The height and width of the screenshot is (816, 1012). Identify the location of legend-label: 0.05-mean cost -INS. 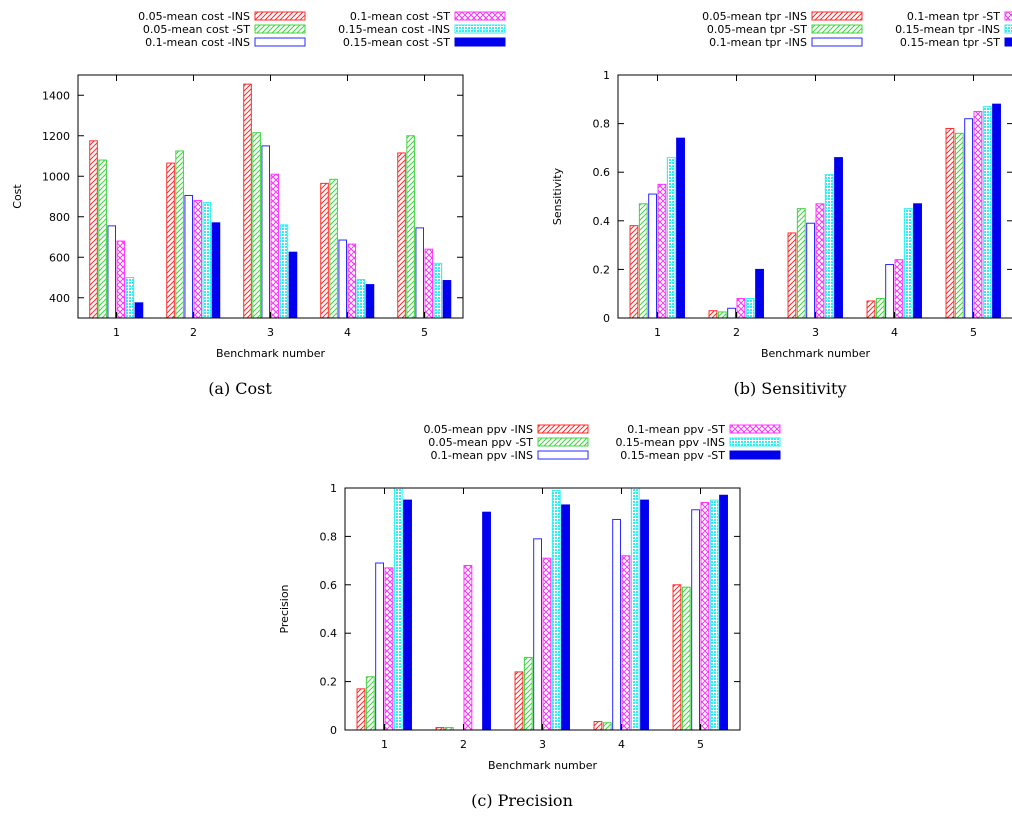
(194, 16).